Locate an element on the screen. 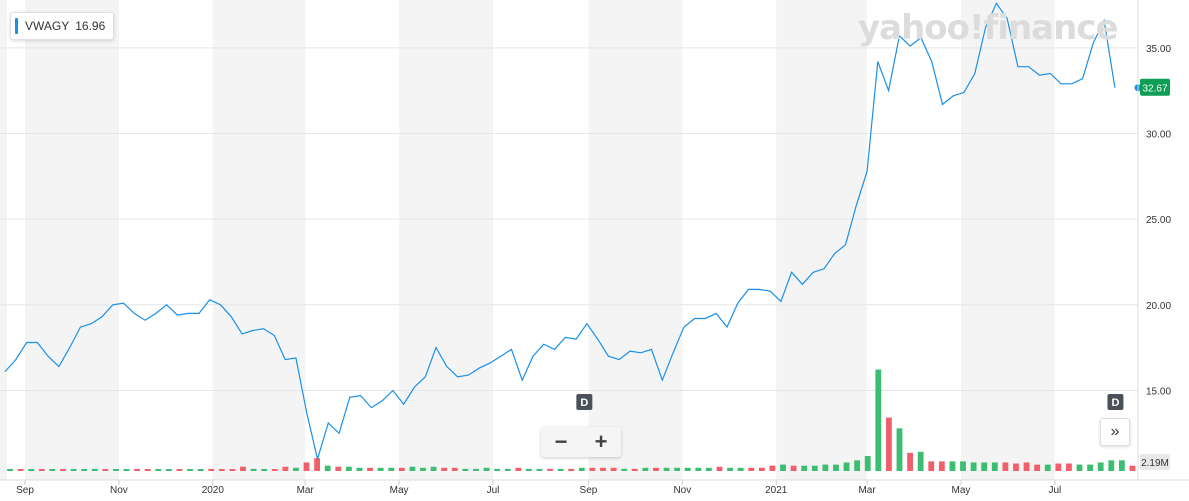  volume-tag-bg is located at coordinates (1155, 462).